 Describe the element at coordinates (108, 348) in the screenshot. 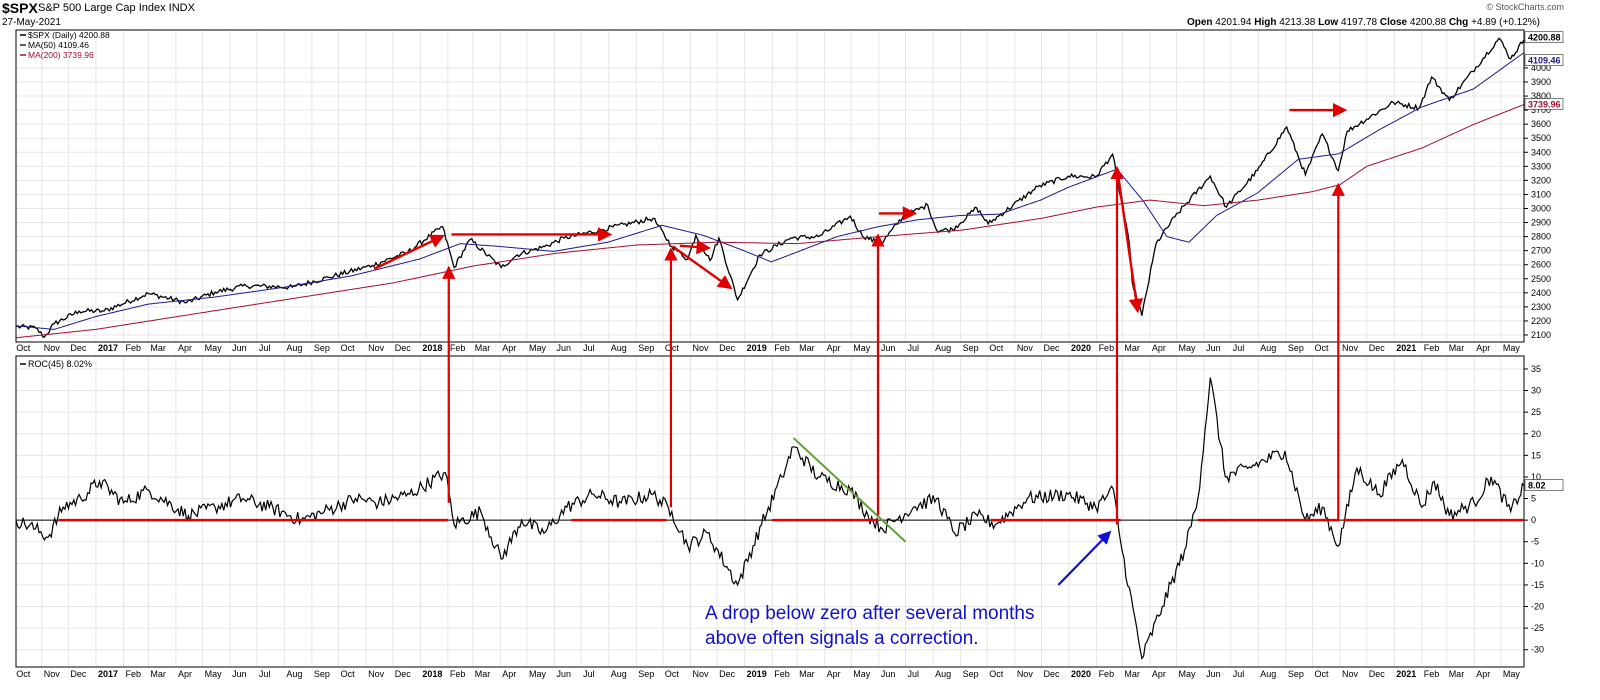

I see `price-xtick-label: 2017` at that location.